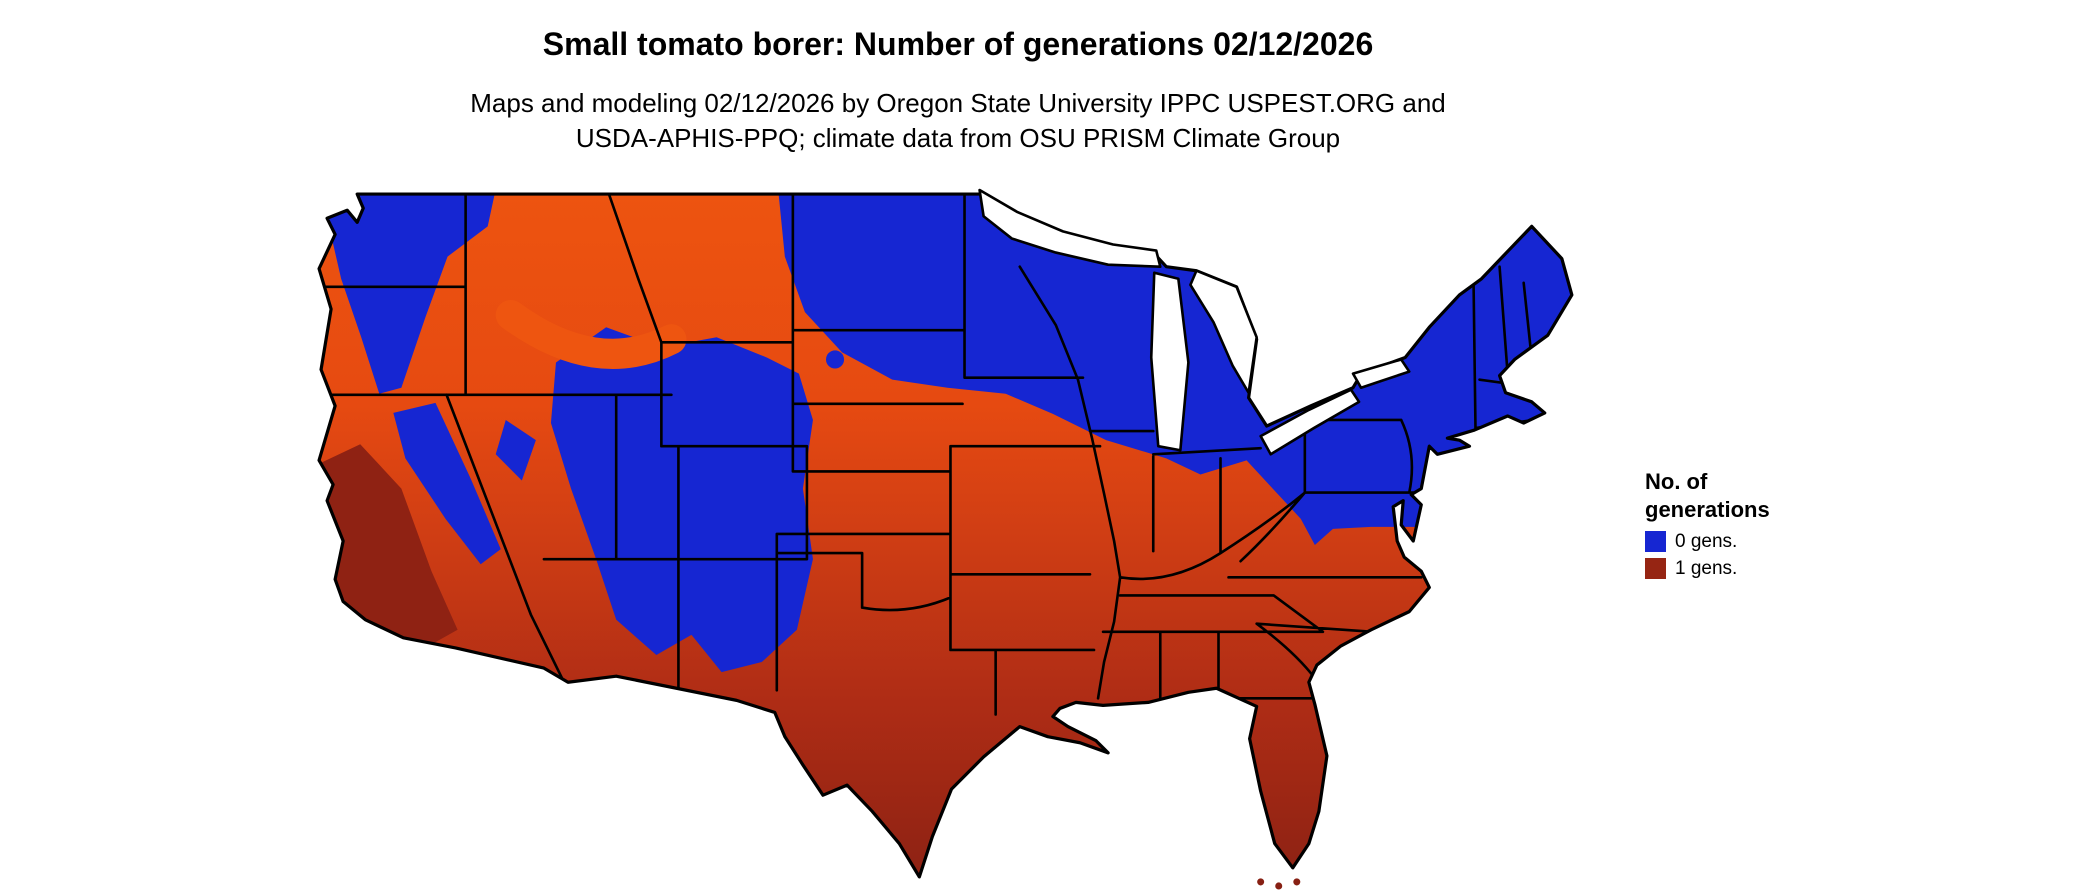  I want to click on legend-item-1-gens: 1 gens., so click(1707, 568).